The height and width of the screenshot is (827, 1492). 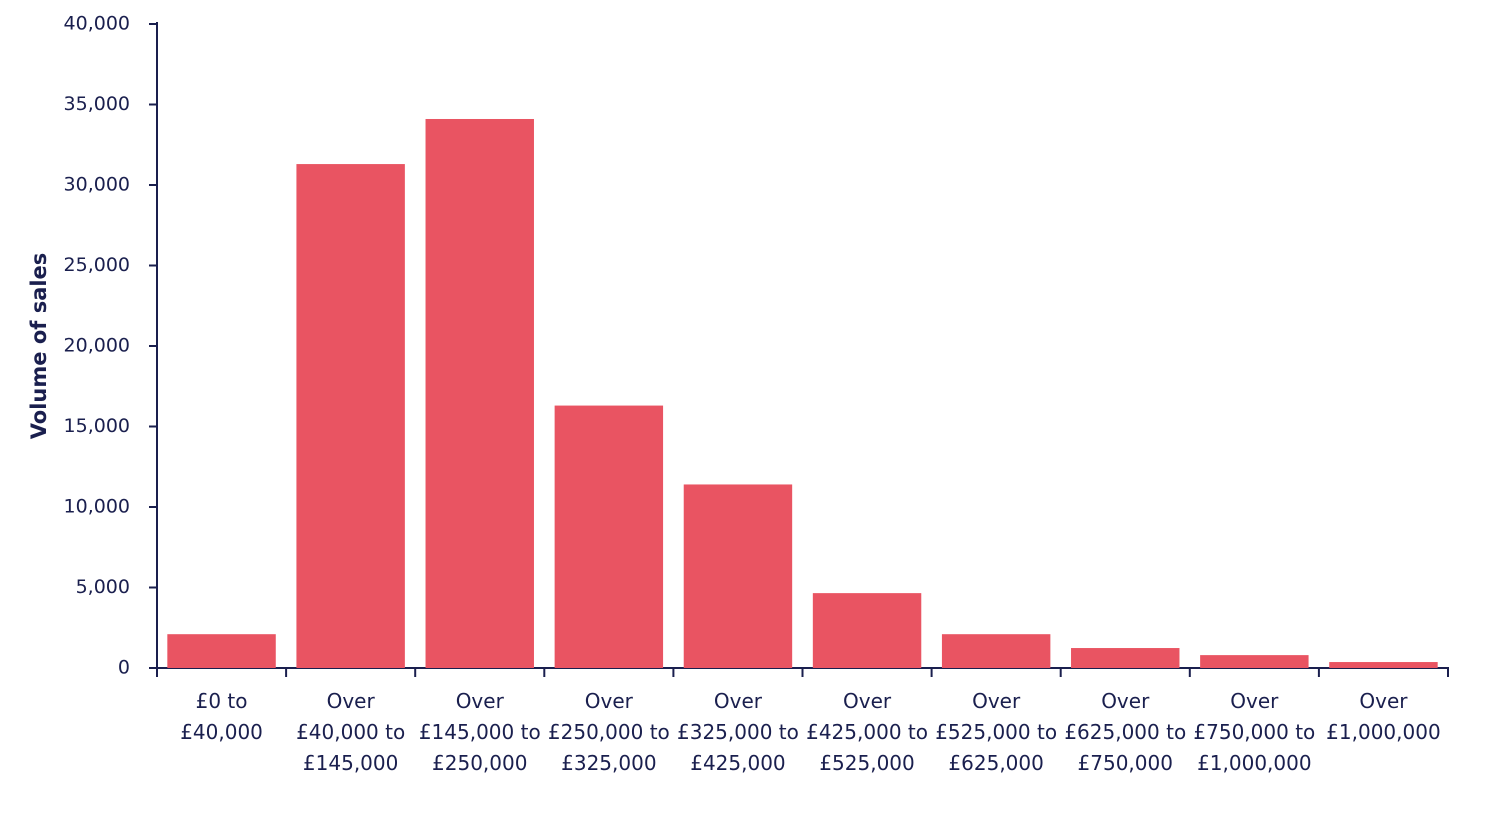 What do you see at coordinates (351, 732) in the screenshot?
I see `x-tick-label: Over £40,000 to £145,000` at bounding box center [351, 732].